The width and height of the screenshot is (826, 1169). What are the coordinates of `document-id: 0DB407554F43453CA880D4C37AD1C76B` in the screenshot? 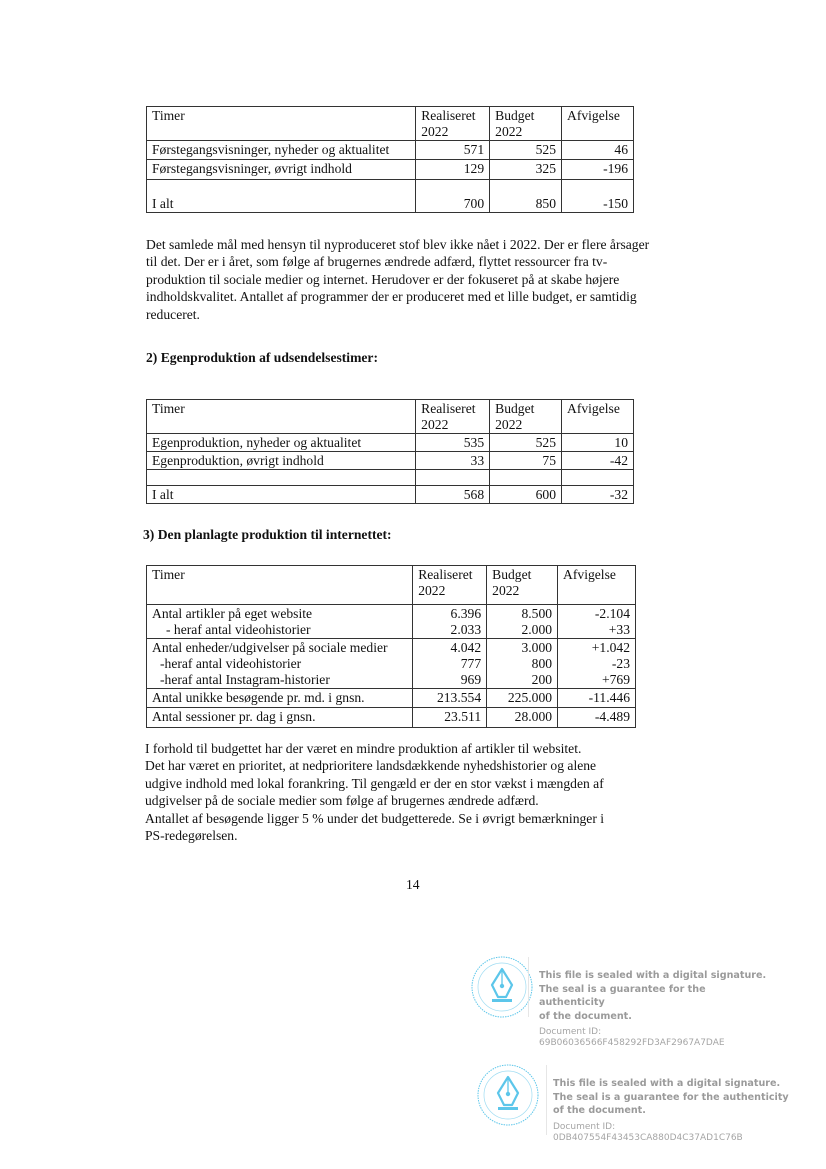 It's located at (648, 1137).